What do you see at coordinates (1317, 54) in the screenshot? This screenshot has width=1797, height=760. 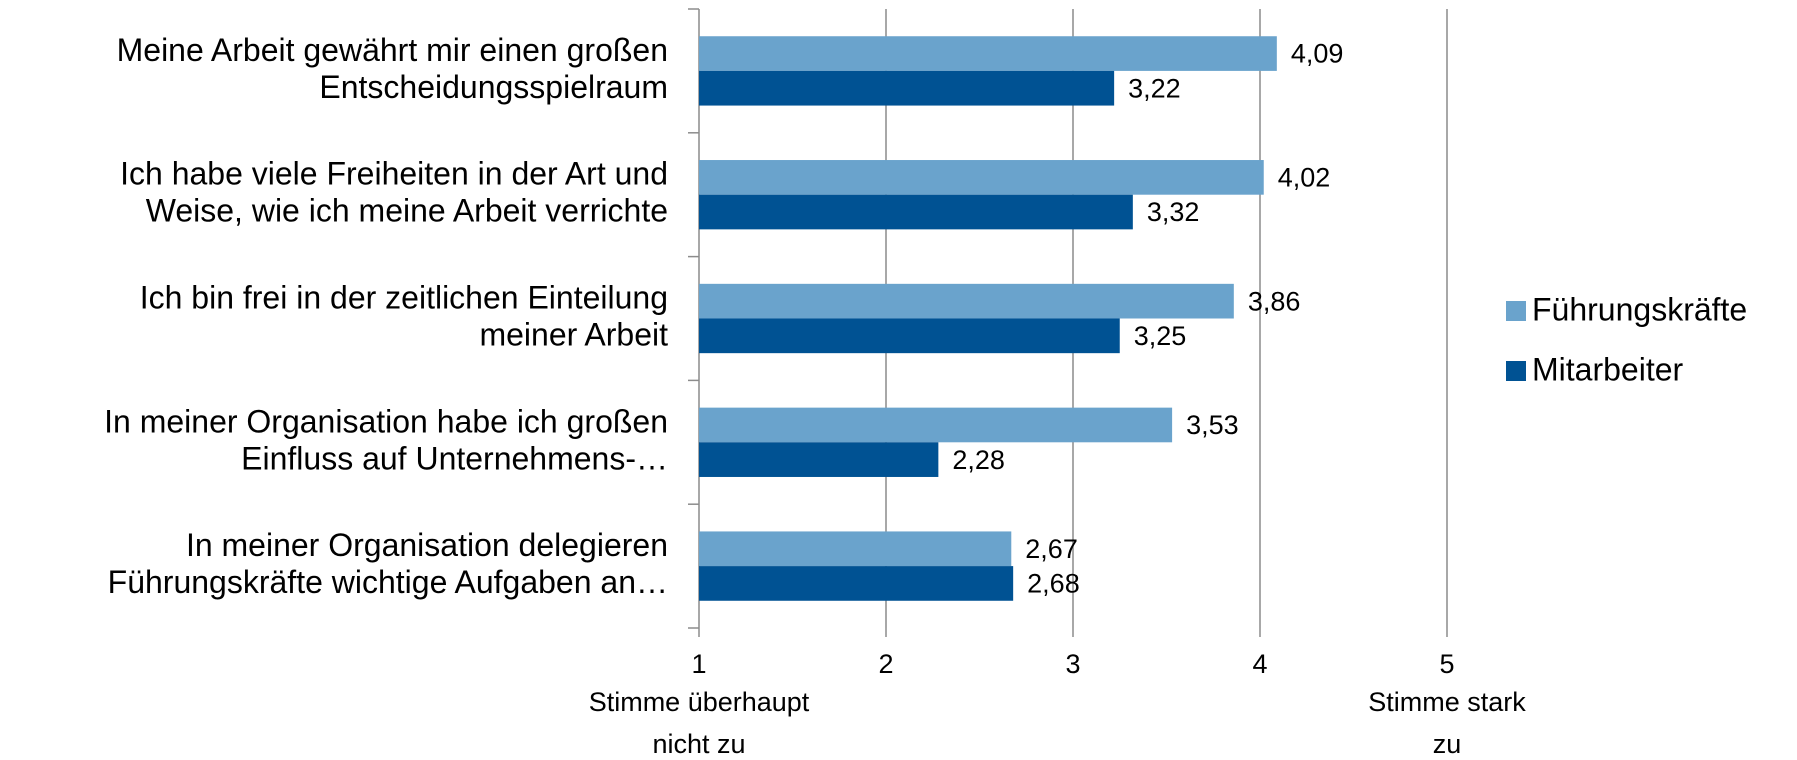 I see `data-label: 4,09` at bounding box center [1317, 54].